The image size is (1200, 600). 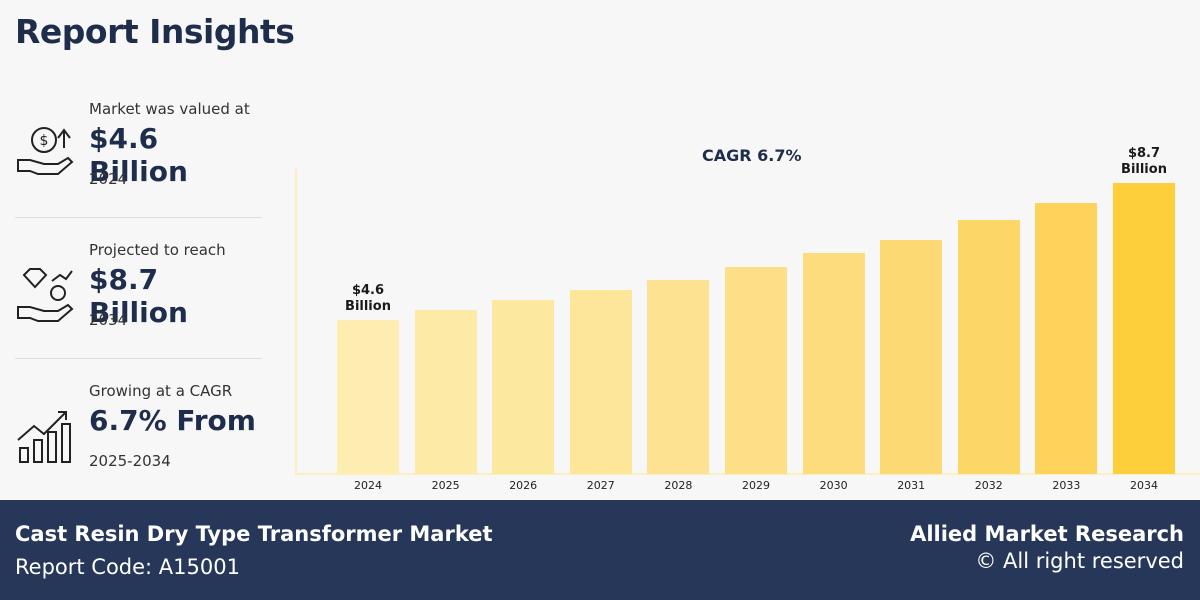 What do you see at coordinates (169, 109) in the screenshot?
I see `insight-label: Market was valued at` at bounding box center [169, 109].